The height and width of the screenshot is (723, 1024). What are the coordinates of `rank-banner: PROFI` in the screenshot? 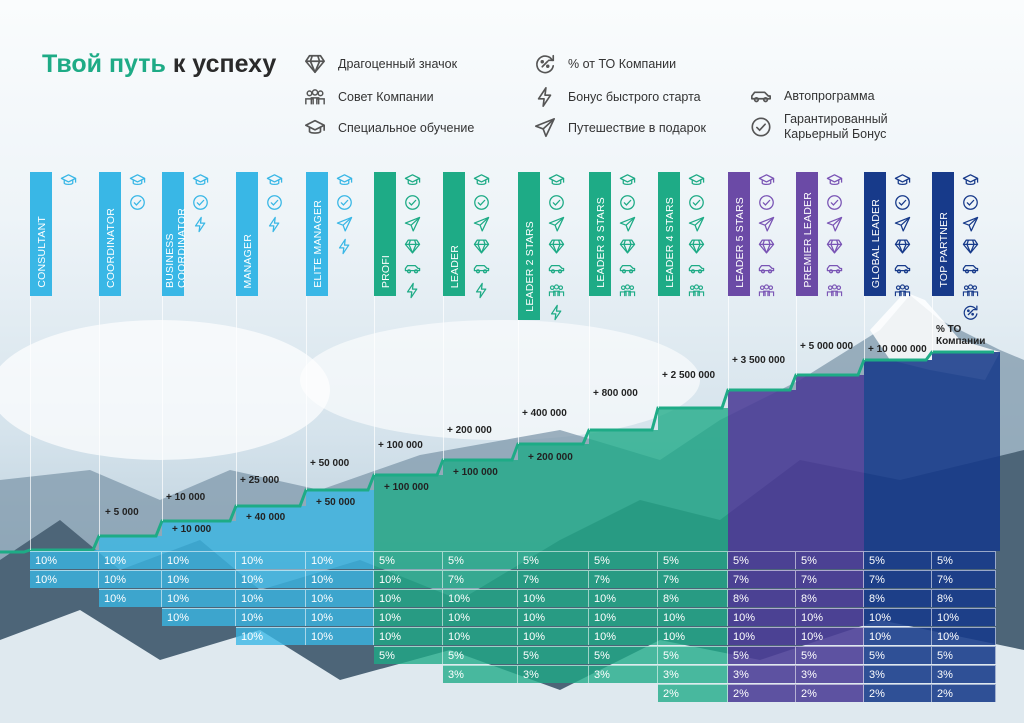 It's located at (385, 234).